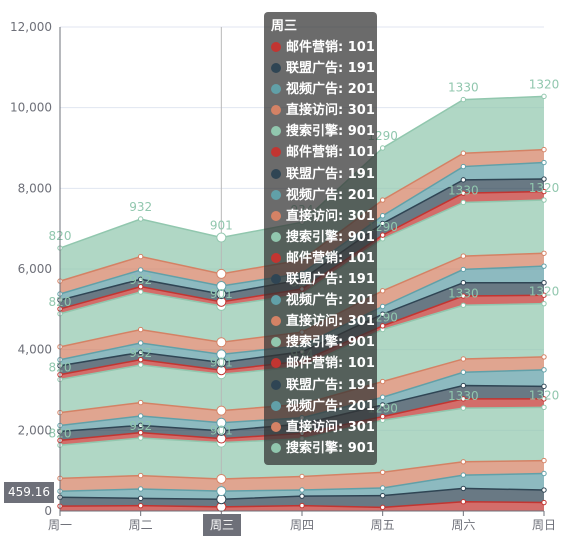 The image size is (564, 539). Describe the element at coordinates (320, 195) in the screenshot. I see `tooltip-row: 视频广告: 201` at that location.